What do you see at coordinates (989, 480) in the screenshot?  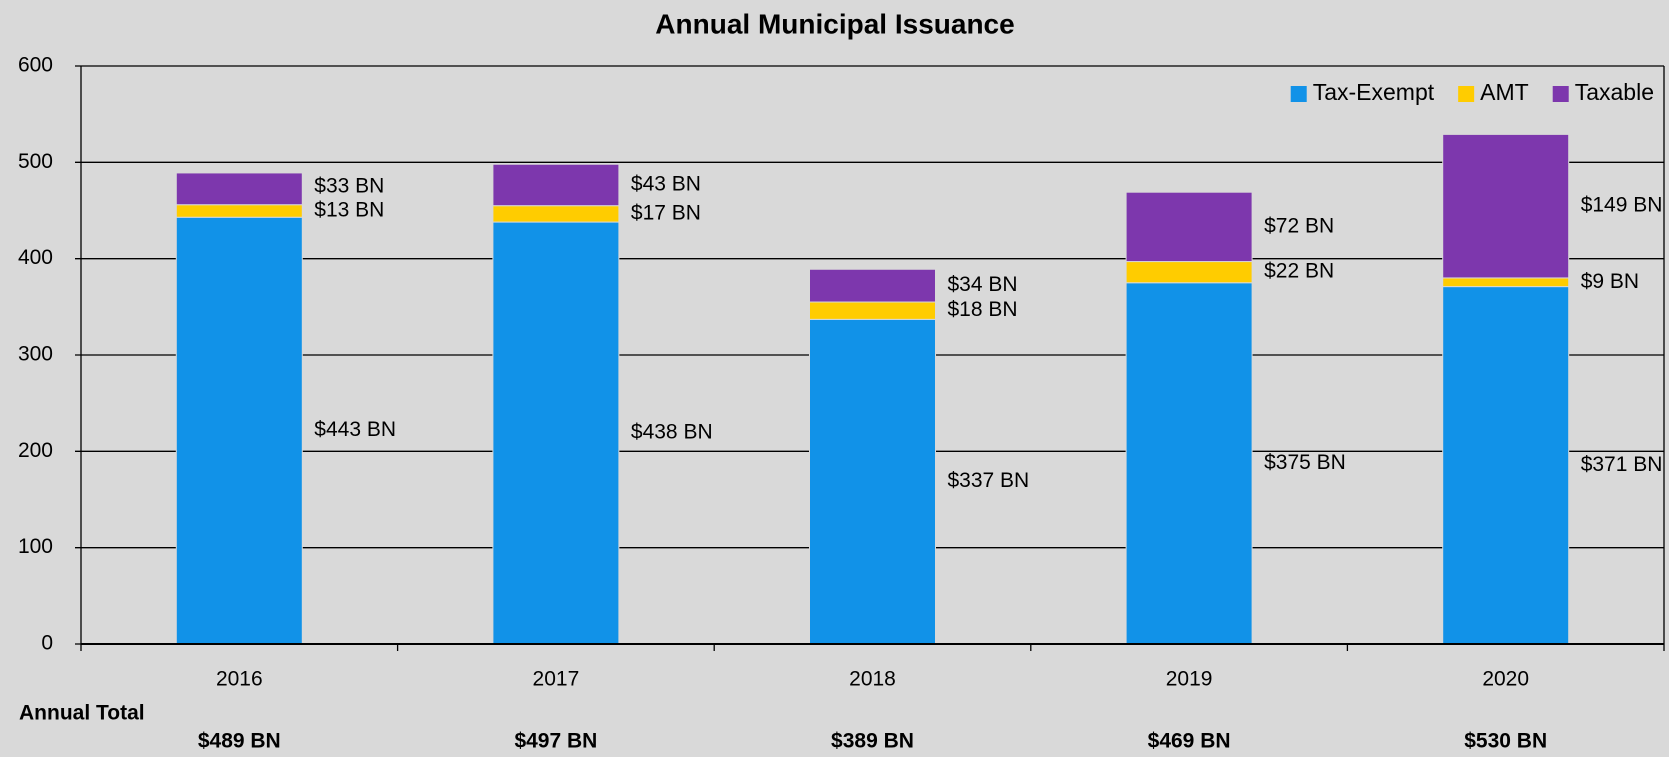 I see `data-label: $337 BN` at bounding box center [989, 480].